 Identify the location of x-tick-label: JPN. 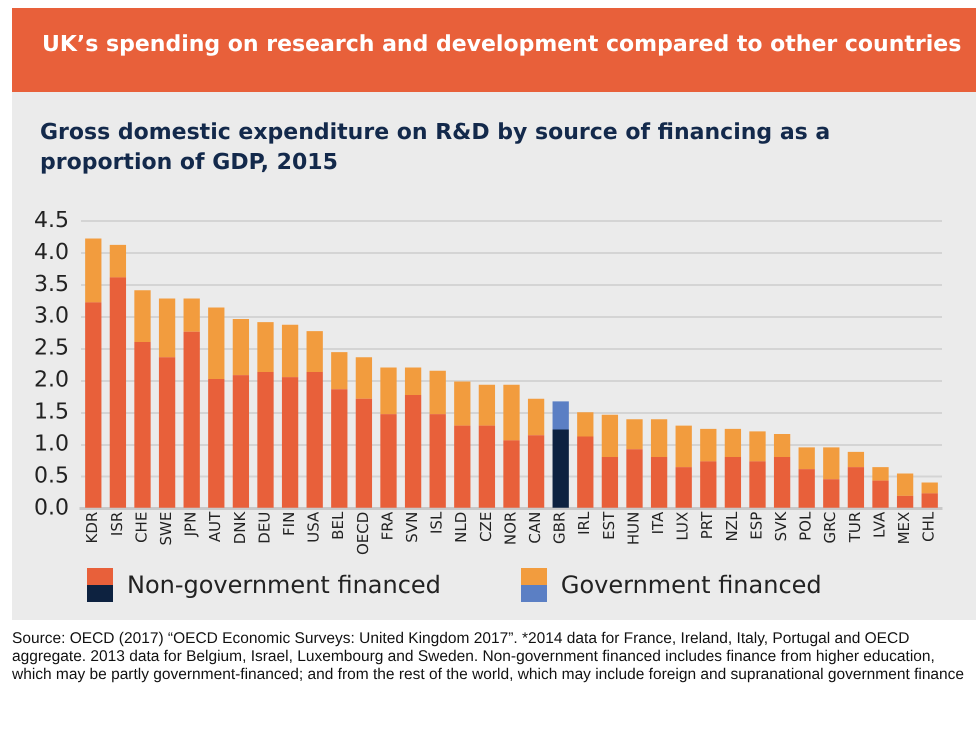
(191, 525).